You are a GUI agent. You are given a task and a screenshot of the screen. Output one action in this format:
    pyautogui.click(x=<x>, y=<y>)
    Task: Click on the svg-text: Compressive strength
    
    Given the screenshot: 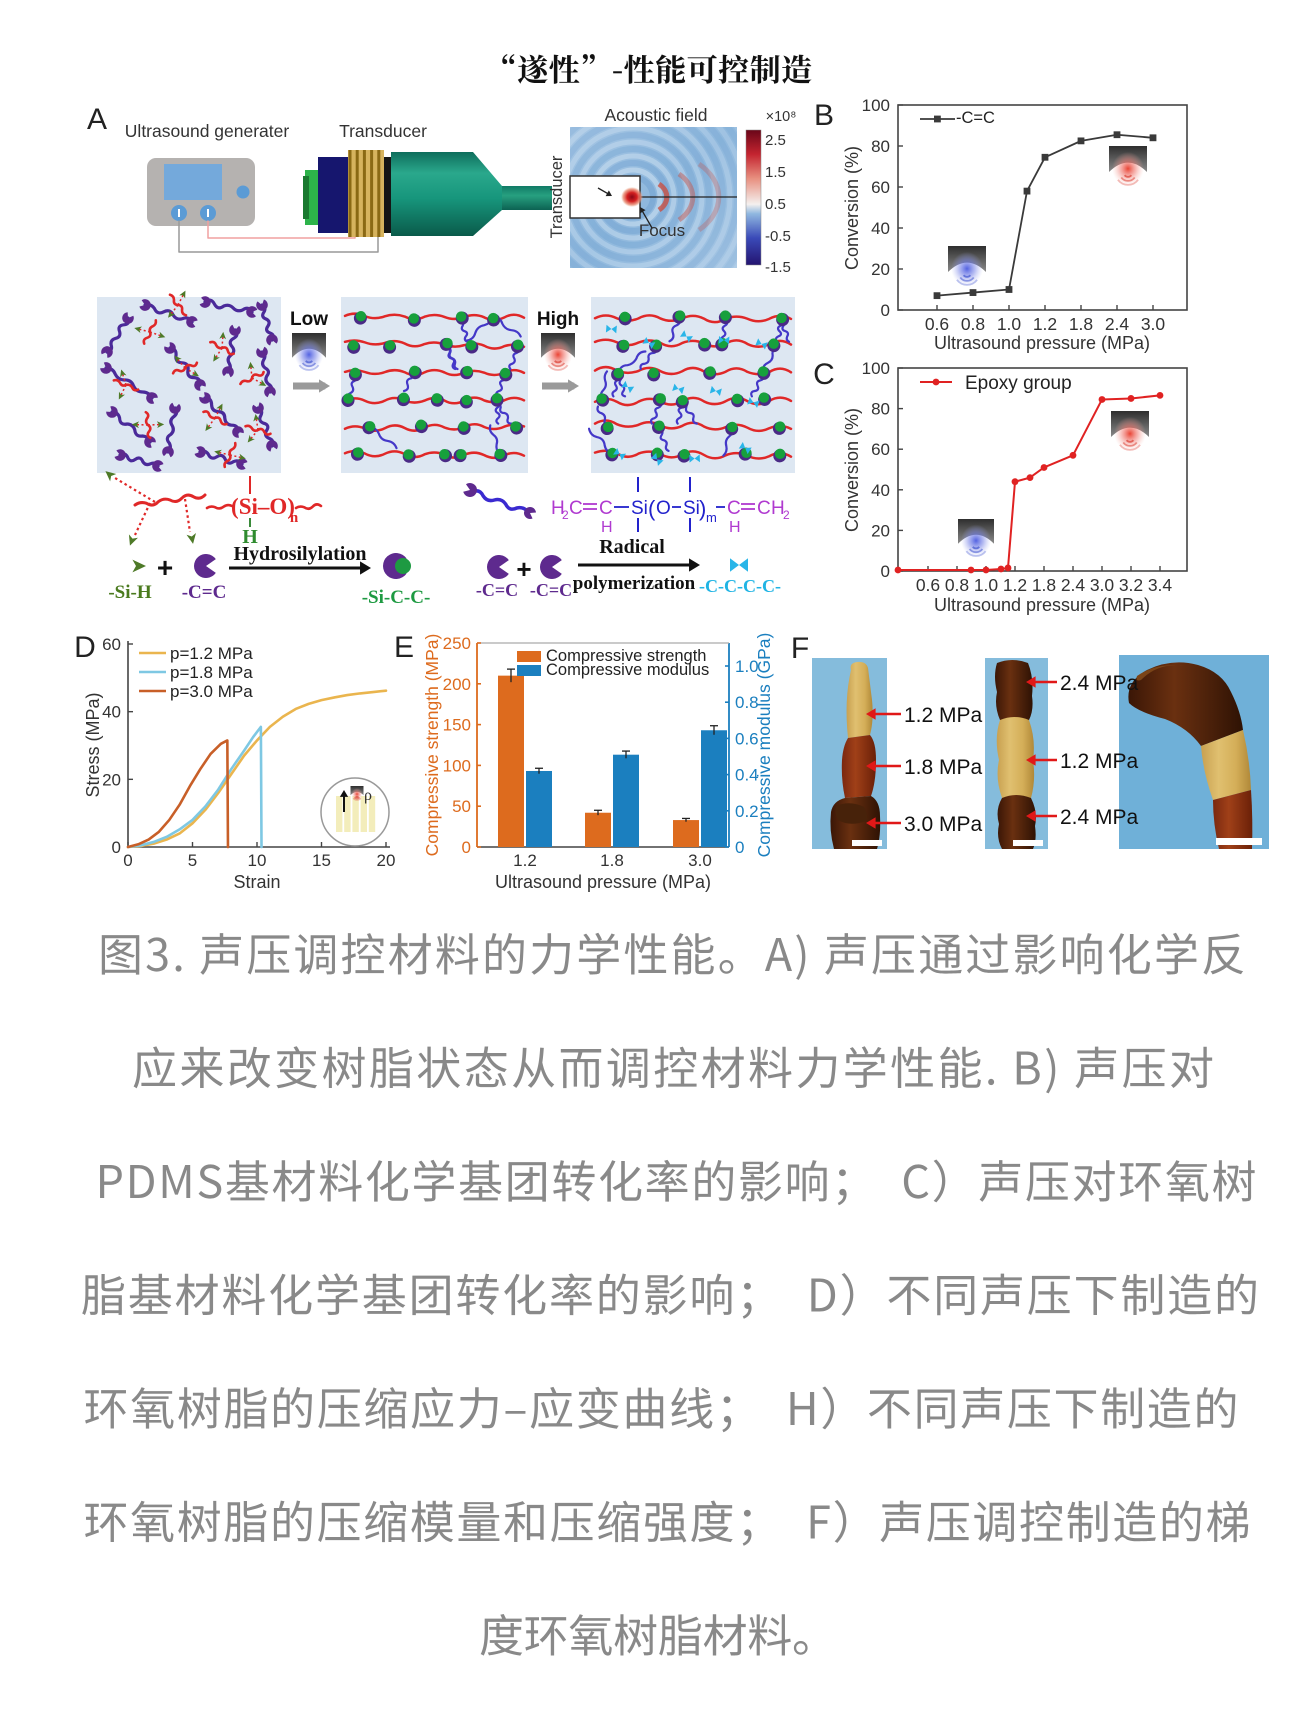 What is the action you would take?
    pyautogui.click(x=626, y=656)
    